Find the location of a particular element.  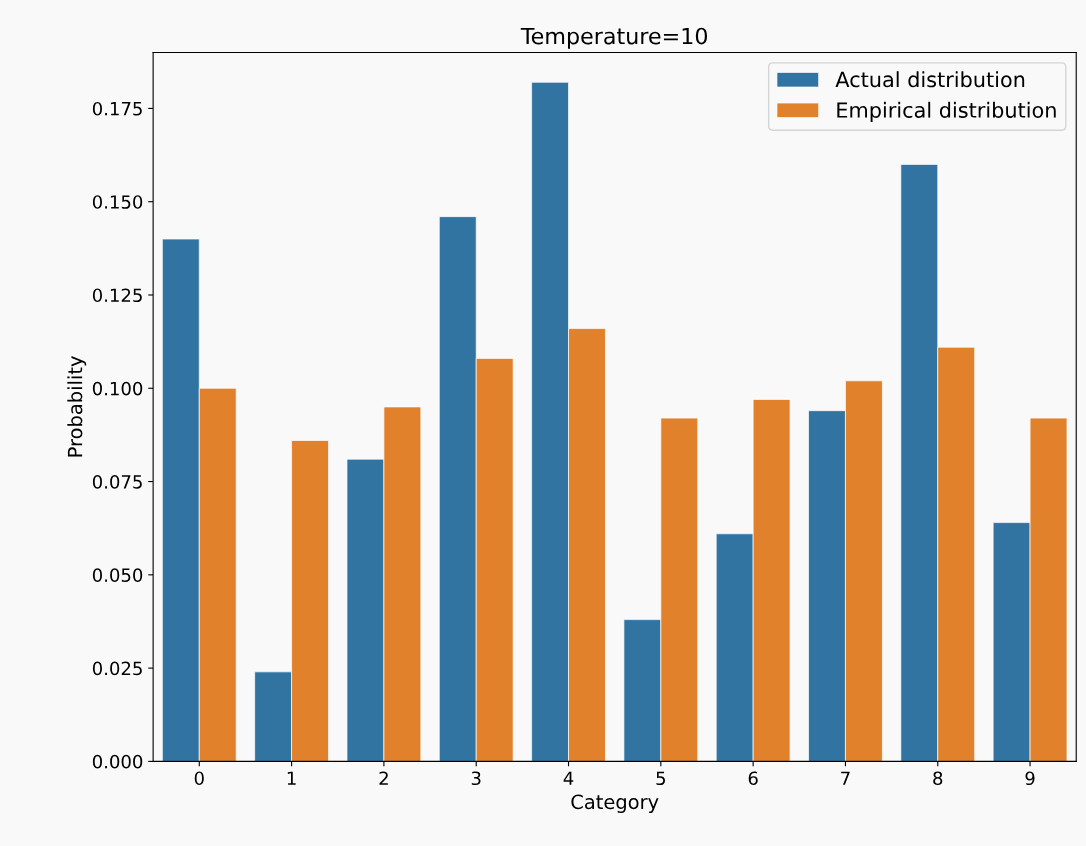

y-tick-label: 0.100 is located at coordinates (117, 388).